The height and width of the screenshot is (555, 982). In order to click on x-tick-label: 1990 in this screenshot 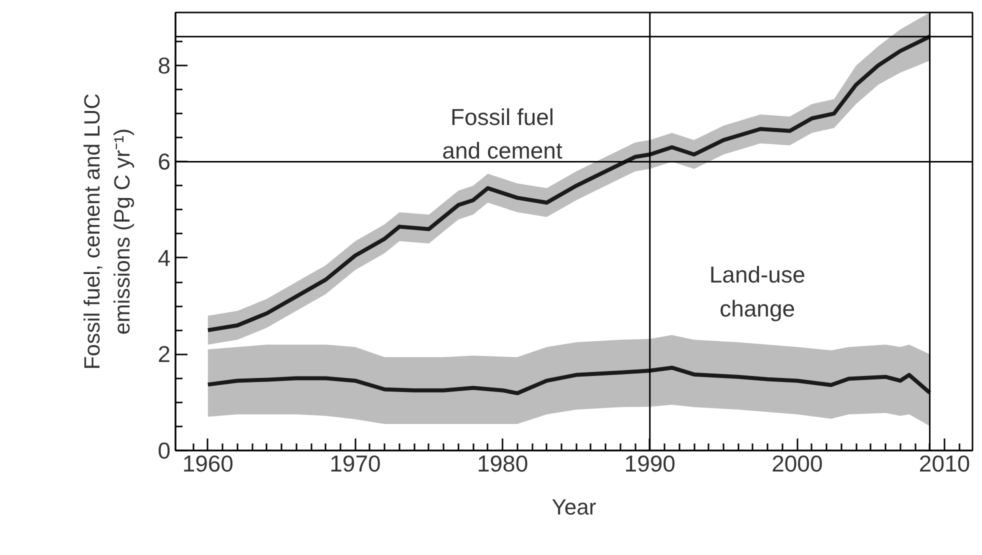, I will do `click(650, 463)`.